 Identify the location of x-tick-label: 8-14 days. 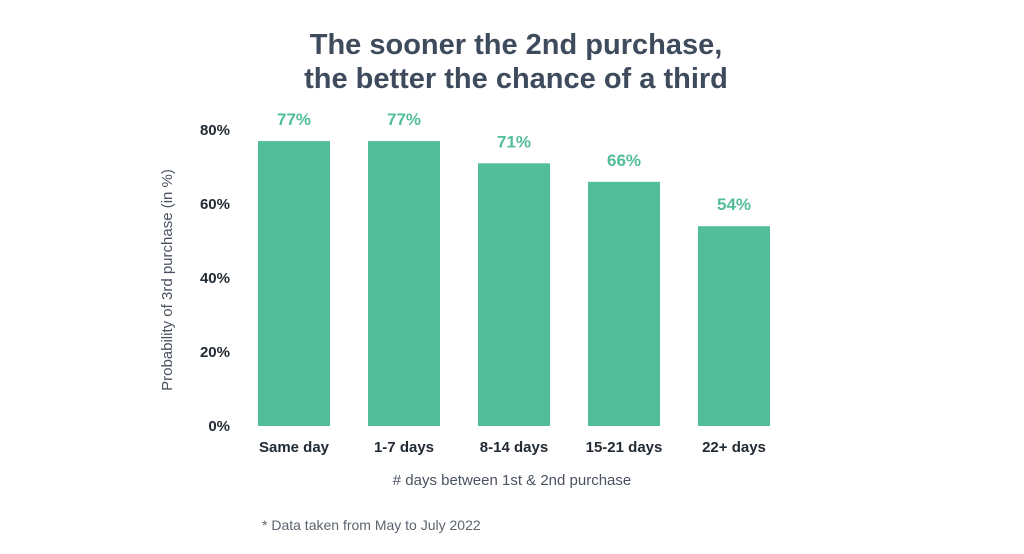
(514, 447).